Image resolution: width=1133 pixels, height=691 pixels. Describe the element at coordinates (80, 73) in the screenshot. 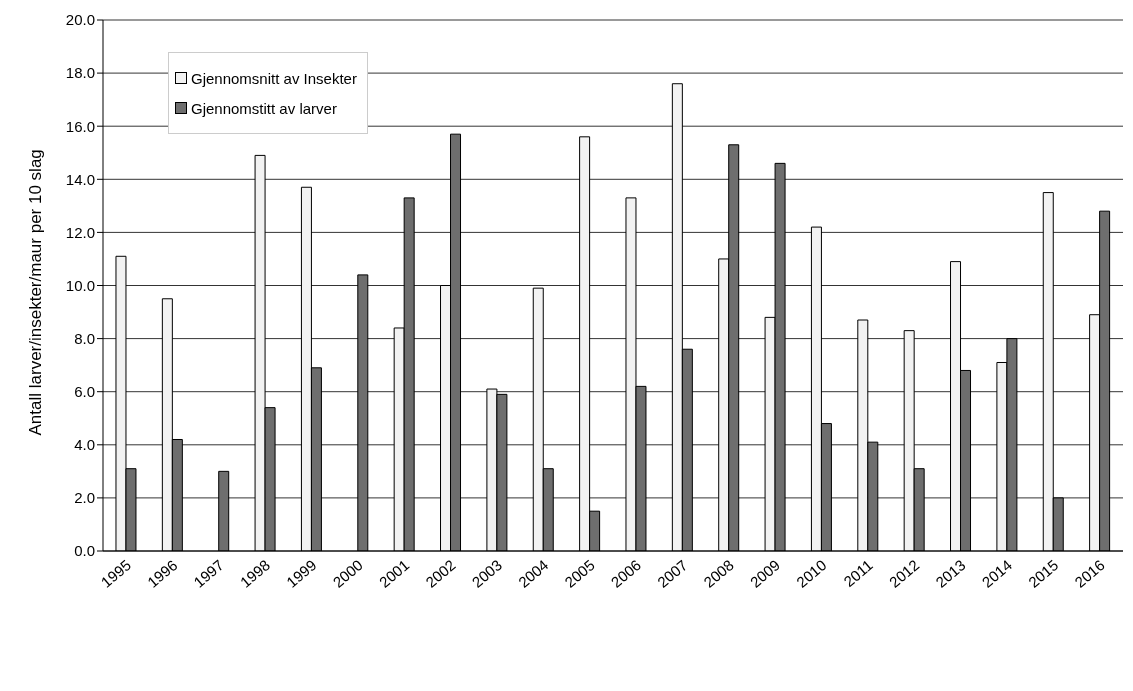

I see `y-tick-label: 18.0` at that location.